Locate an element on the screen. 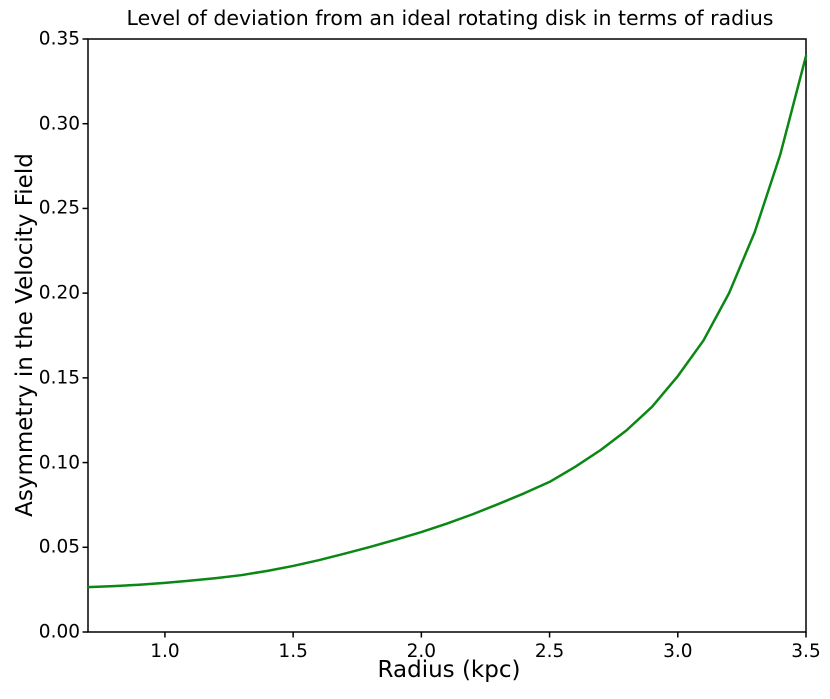 The image size is (830, 699). y-tick-label: 0.10 is located at coordinates (59, 463).